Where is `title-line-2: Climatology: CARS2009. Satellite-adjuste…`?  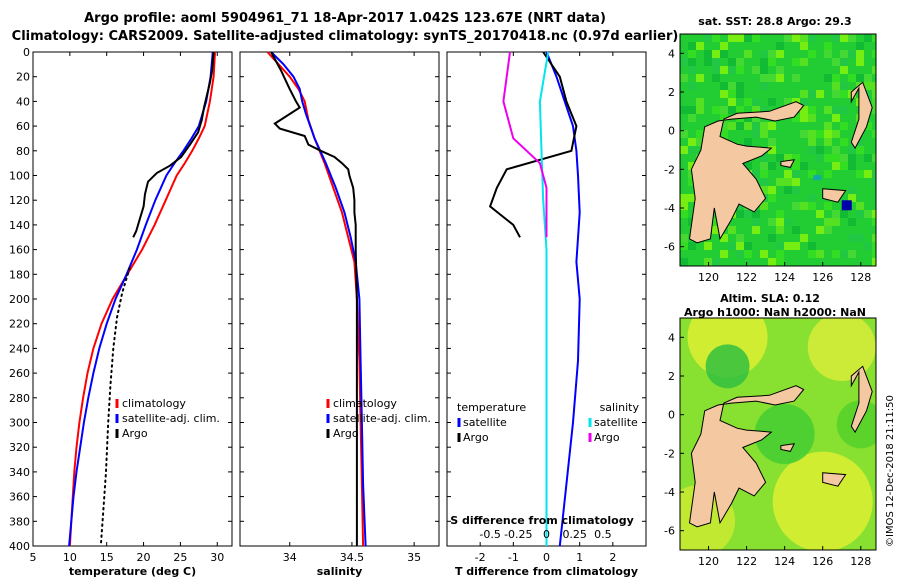 title-line-2: Climatology: CARS2009. Satellite-adjuste… is located at coordinates (345, 36).